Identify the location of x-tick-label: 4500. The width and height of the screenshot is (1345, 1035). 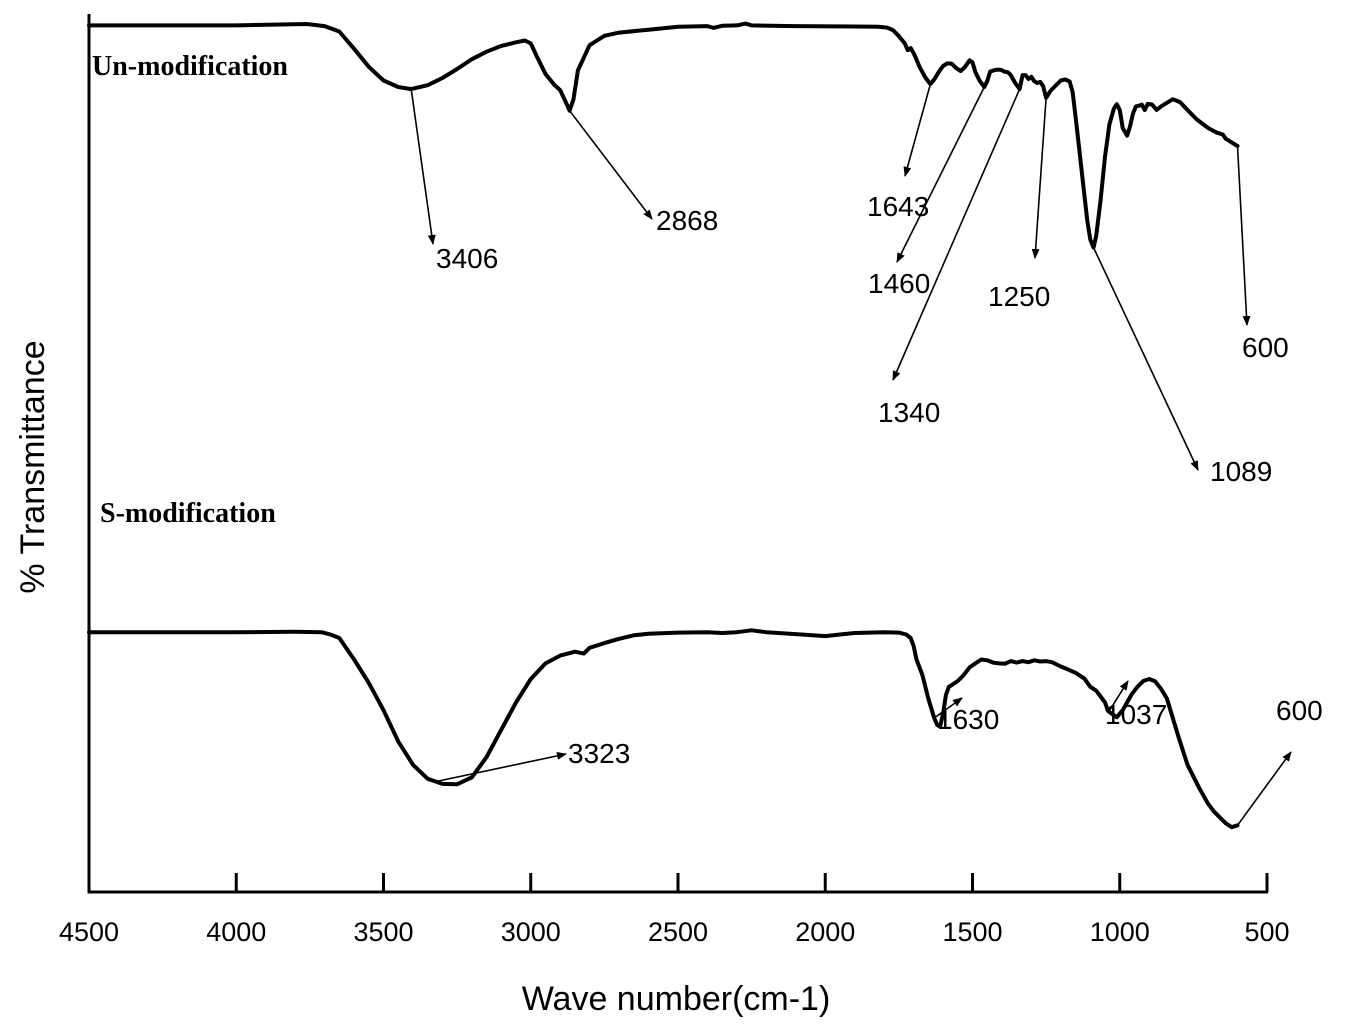
(89, 932).